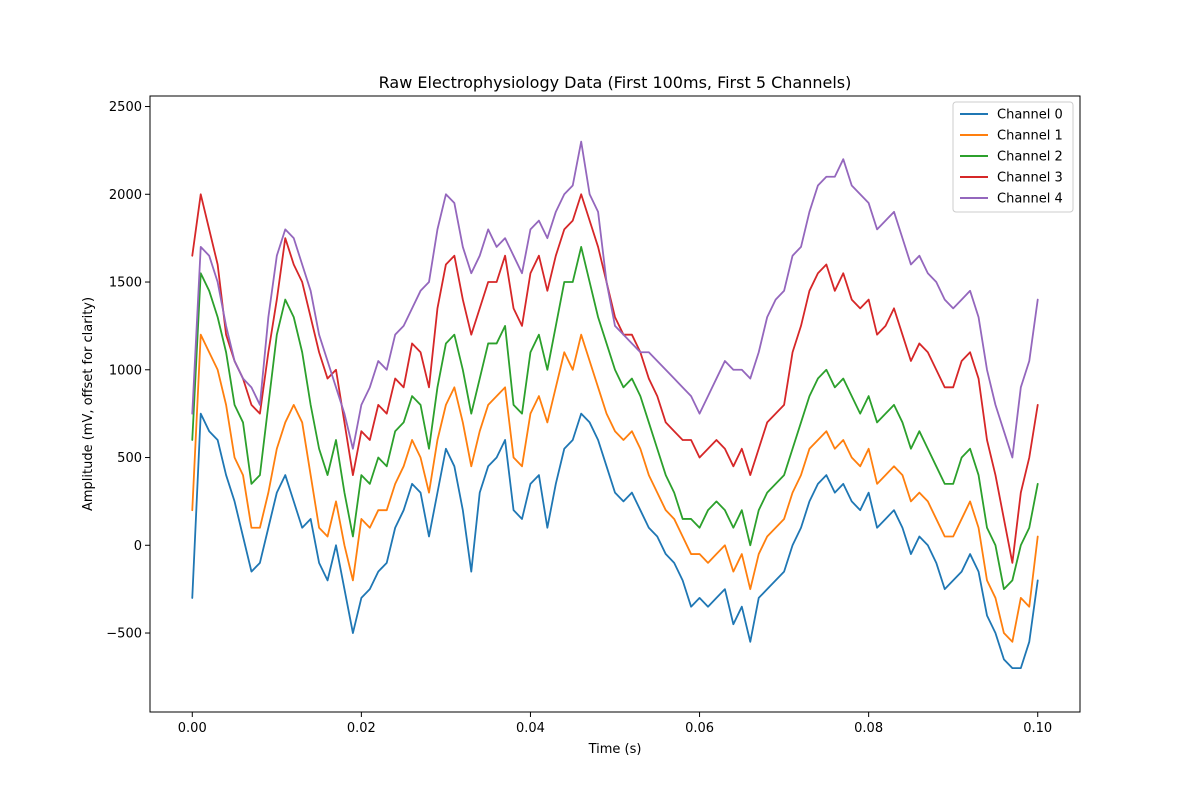 The height and width of the screenshot is (800, 1200). What do you see at coordinates (1030, 136) in the screenshot?
I see `legend-label: Channel 1` at bounding box center [1030, 136].